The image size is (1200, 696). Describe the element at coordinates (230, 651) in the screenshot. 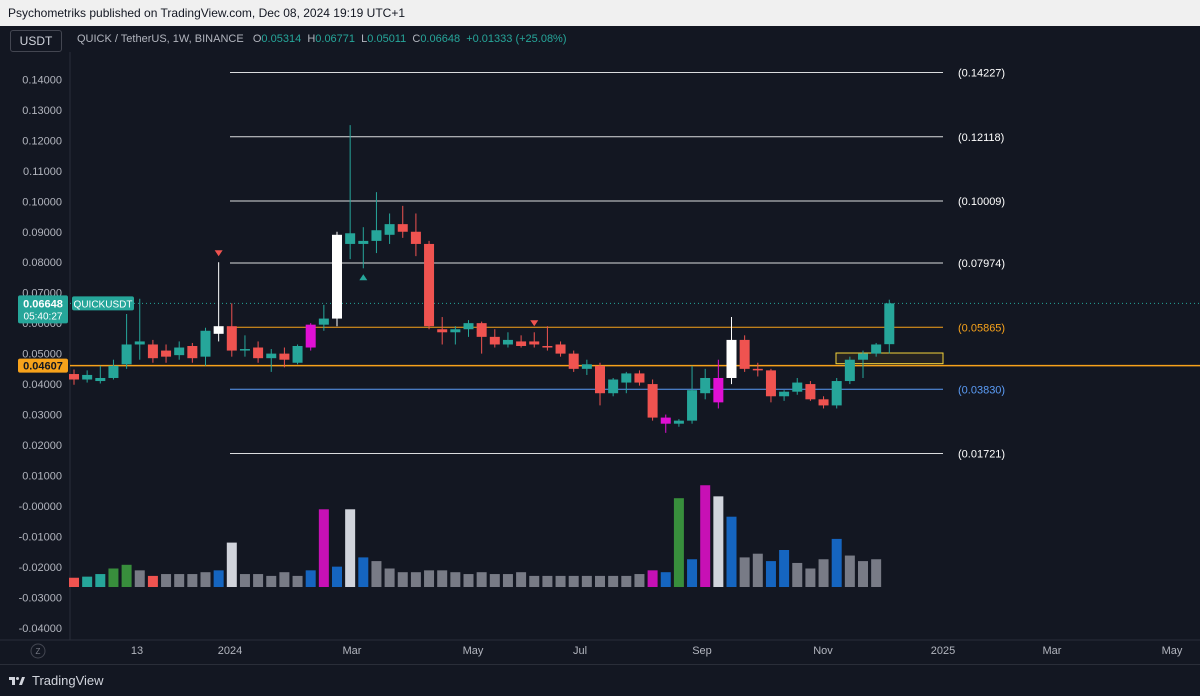

I see `x-tick-label: 2024` at that location.